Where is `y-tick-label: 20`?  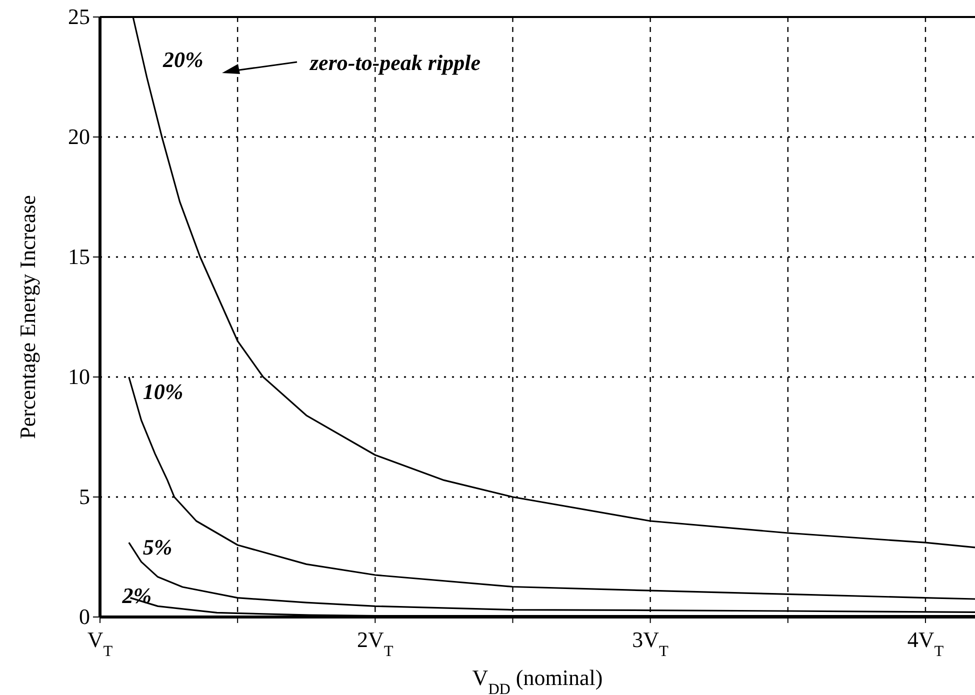 y-tick-label: 20 is located at coordinates (79, 137).